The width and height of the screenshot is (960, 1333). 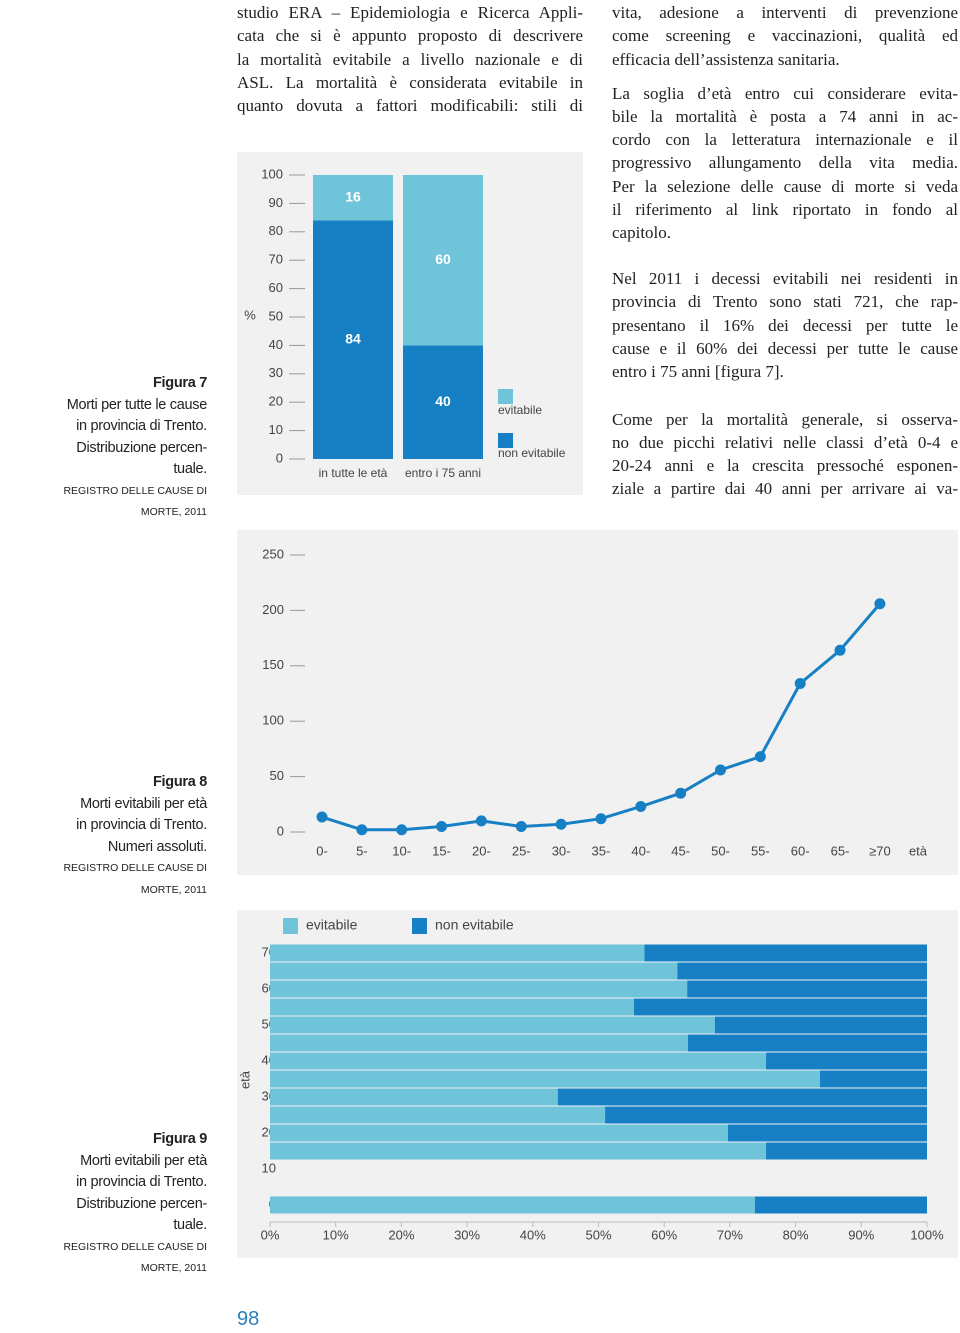 I want to click on y-tick-label: 70, so click(x=276, y=259).